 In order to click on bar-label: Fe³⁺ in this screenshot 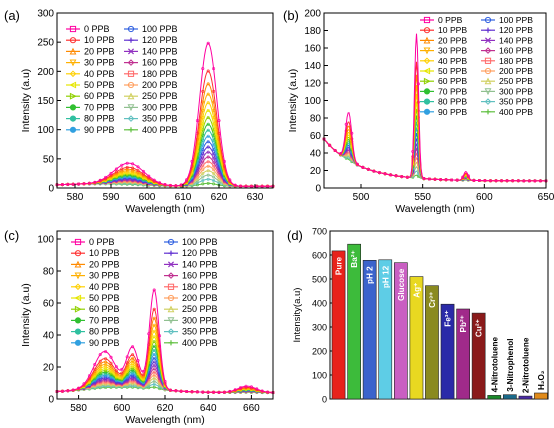, I will do `click(448, 318)`.